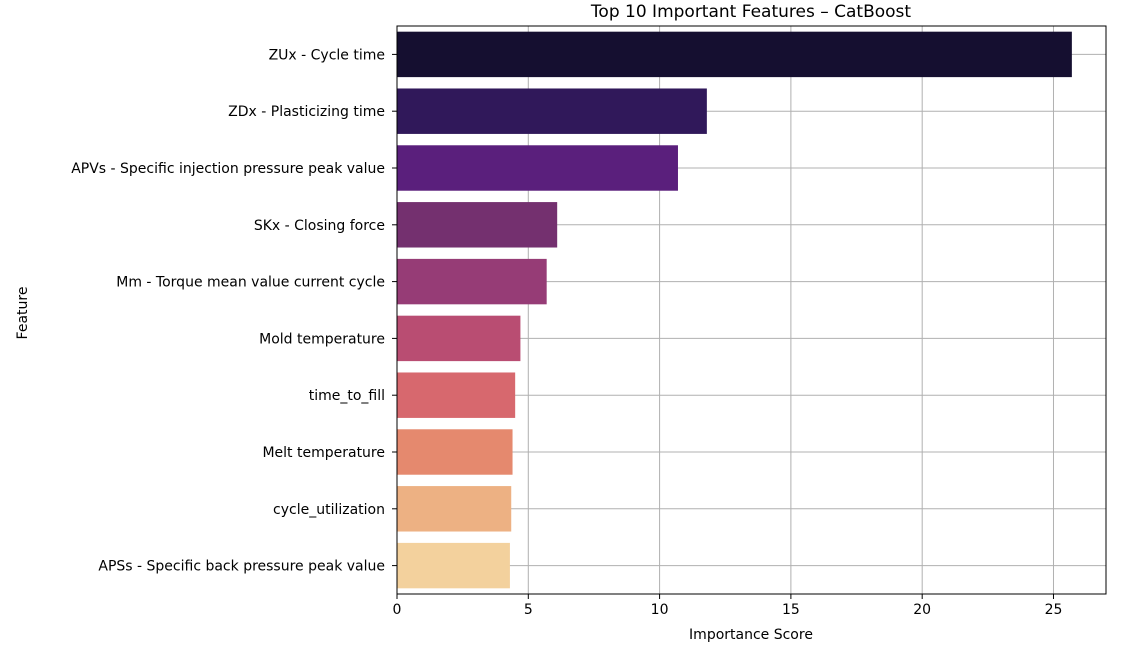  Describe the element at coordinates (347, 396) in the screenshot. I see `category-label: time_to_fill` at that location.